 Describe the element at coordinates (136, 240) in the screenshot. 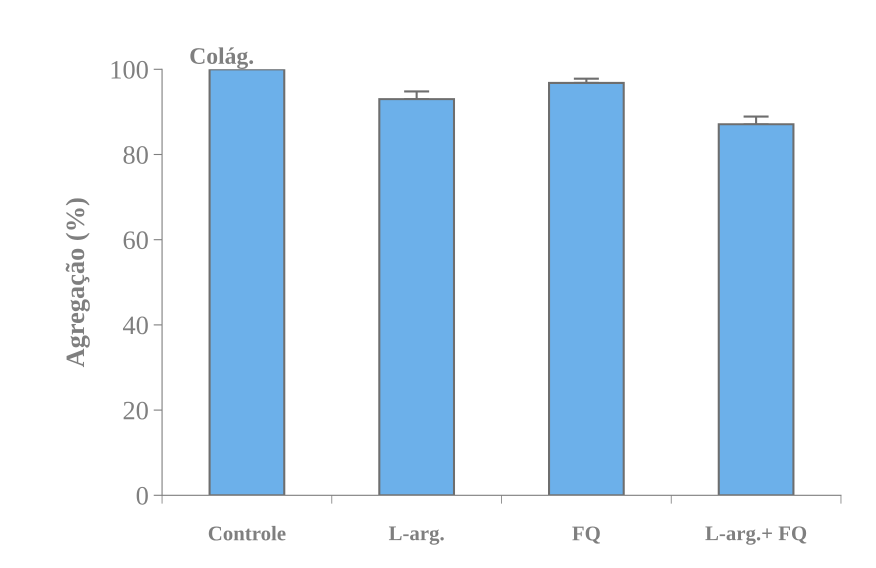

I see `y-tick-label: 60` at that location.